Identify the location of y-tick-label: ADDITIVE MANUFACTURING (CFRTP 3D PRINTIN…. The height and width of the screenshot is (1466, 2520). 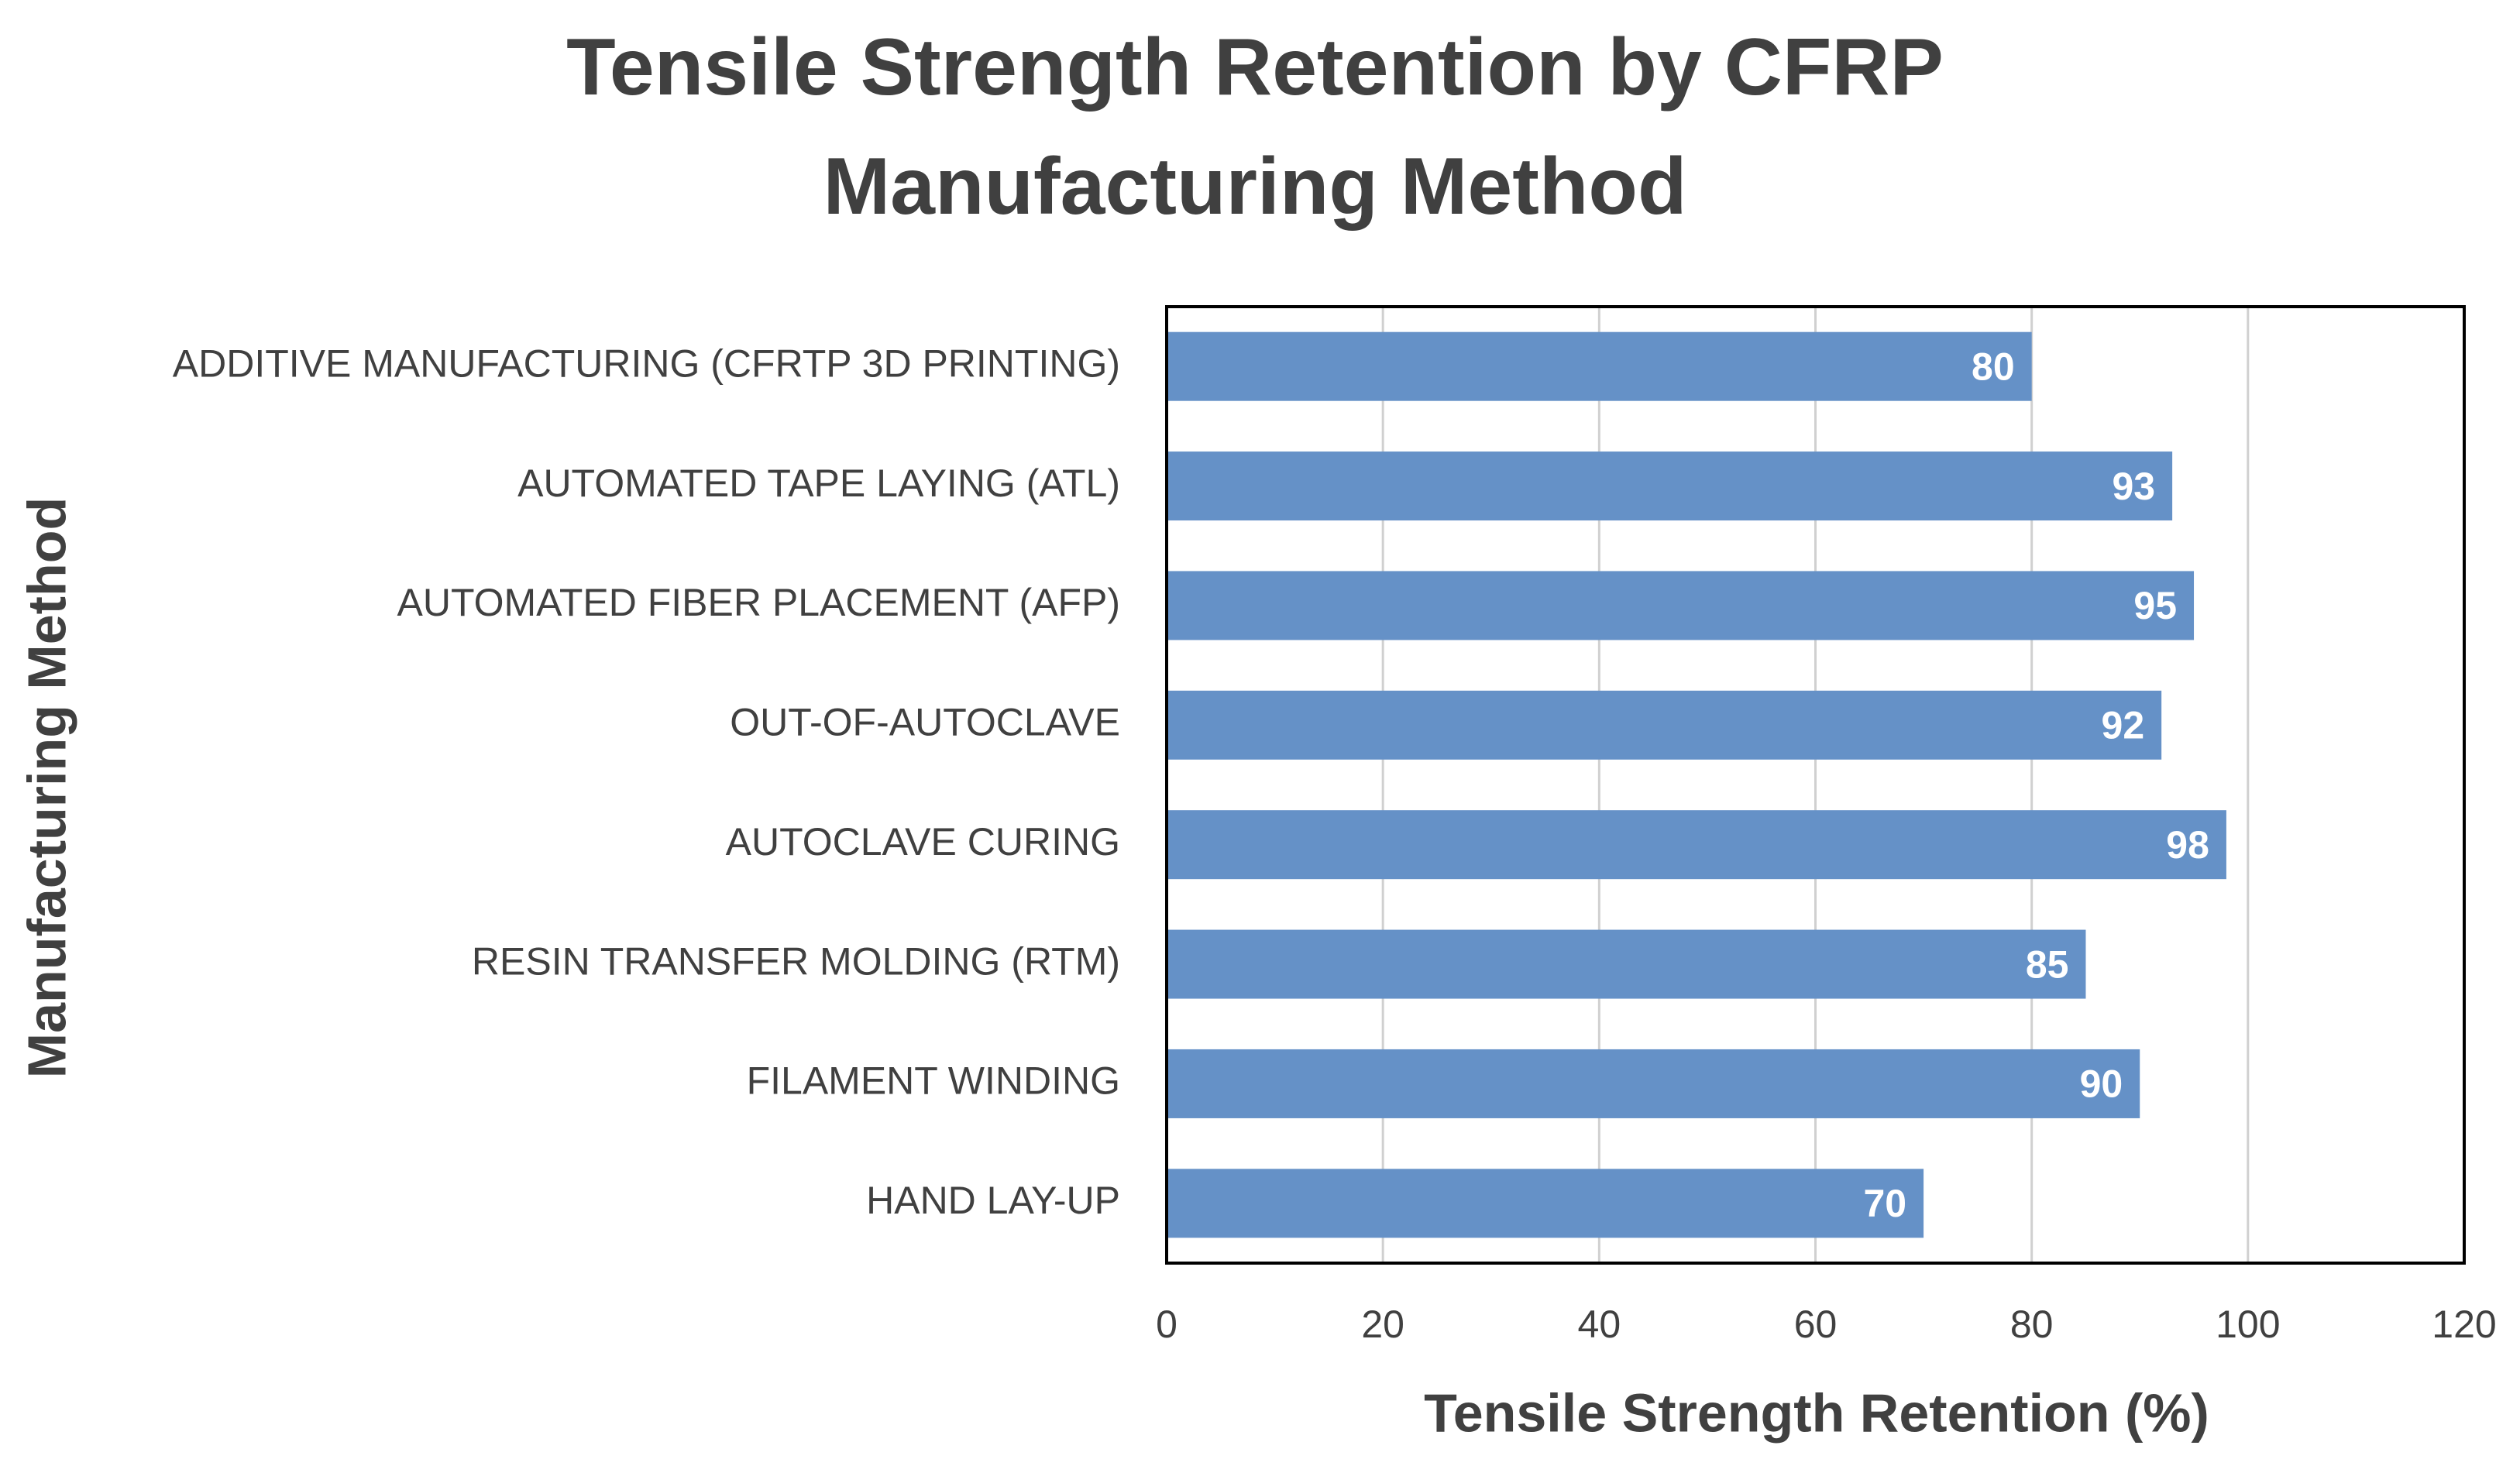
(647, 363).